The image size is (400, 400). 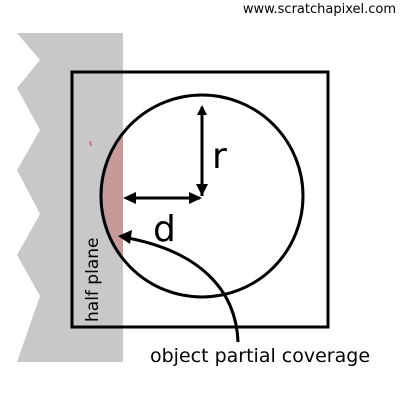 I want to click on watermark-text: www.scratchapixel.com, so click(x=319, y=9).